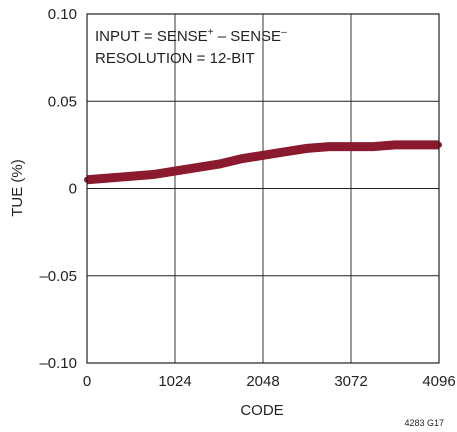 This screenshot has width=457, height=432. Describe the element at coordinates (58, 363) in the screenshot. I see `y-tick-label: –0.10` at that location.